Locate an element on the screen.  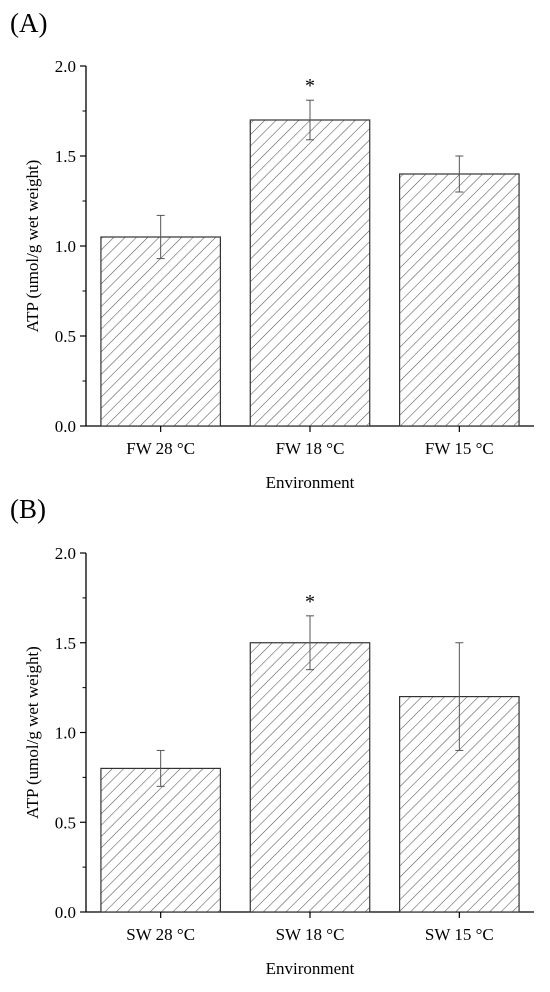
x-tick-label: FW 15 °C is located at coordinates (459, 448).